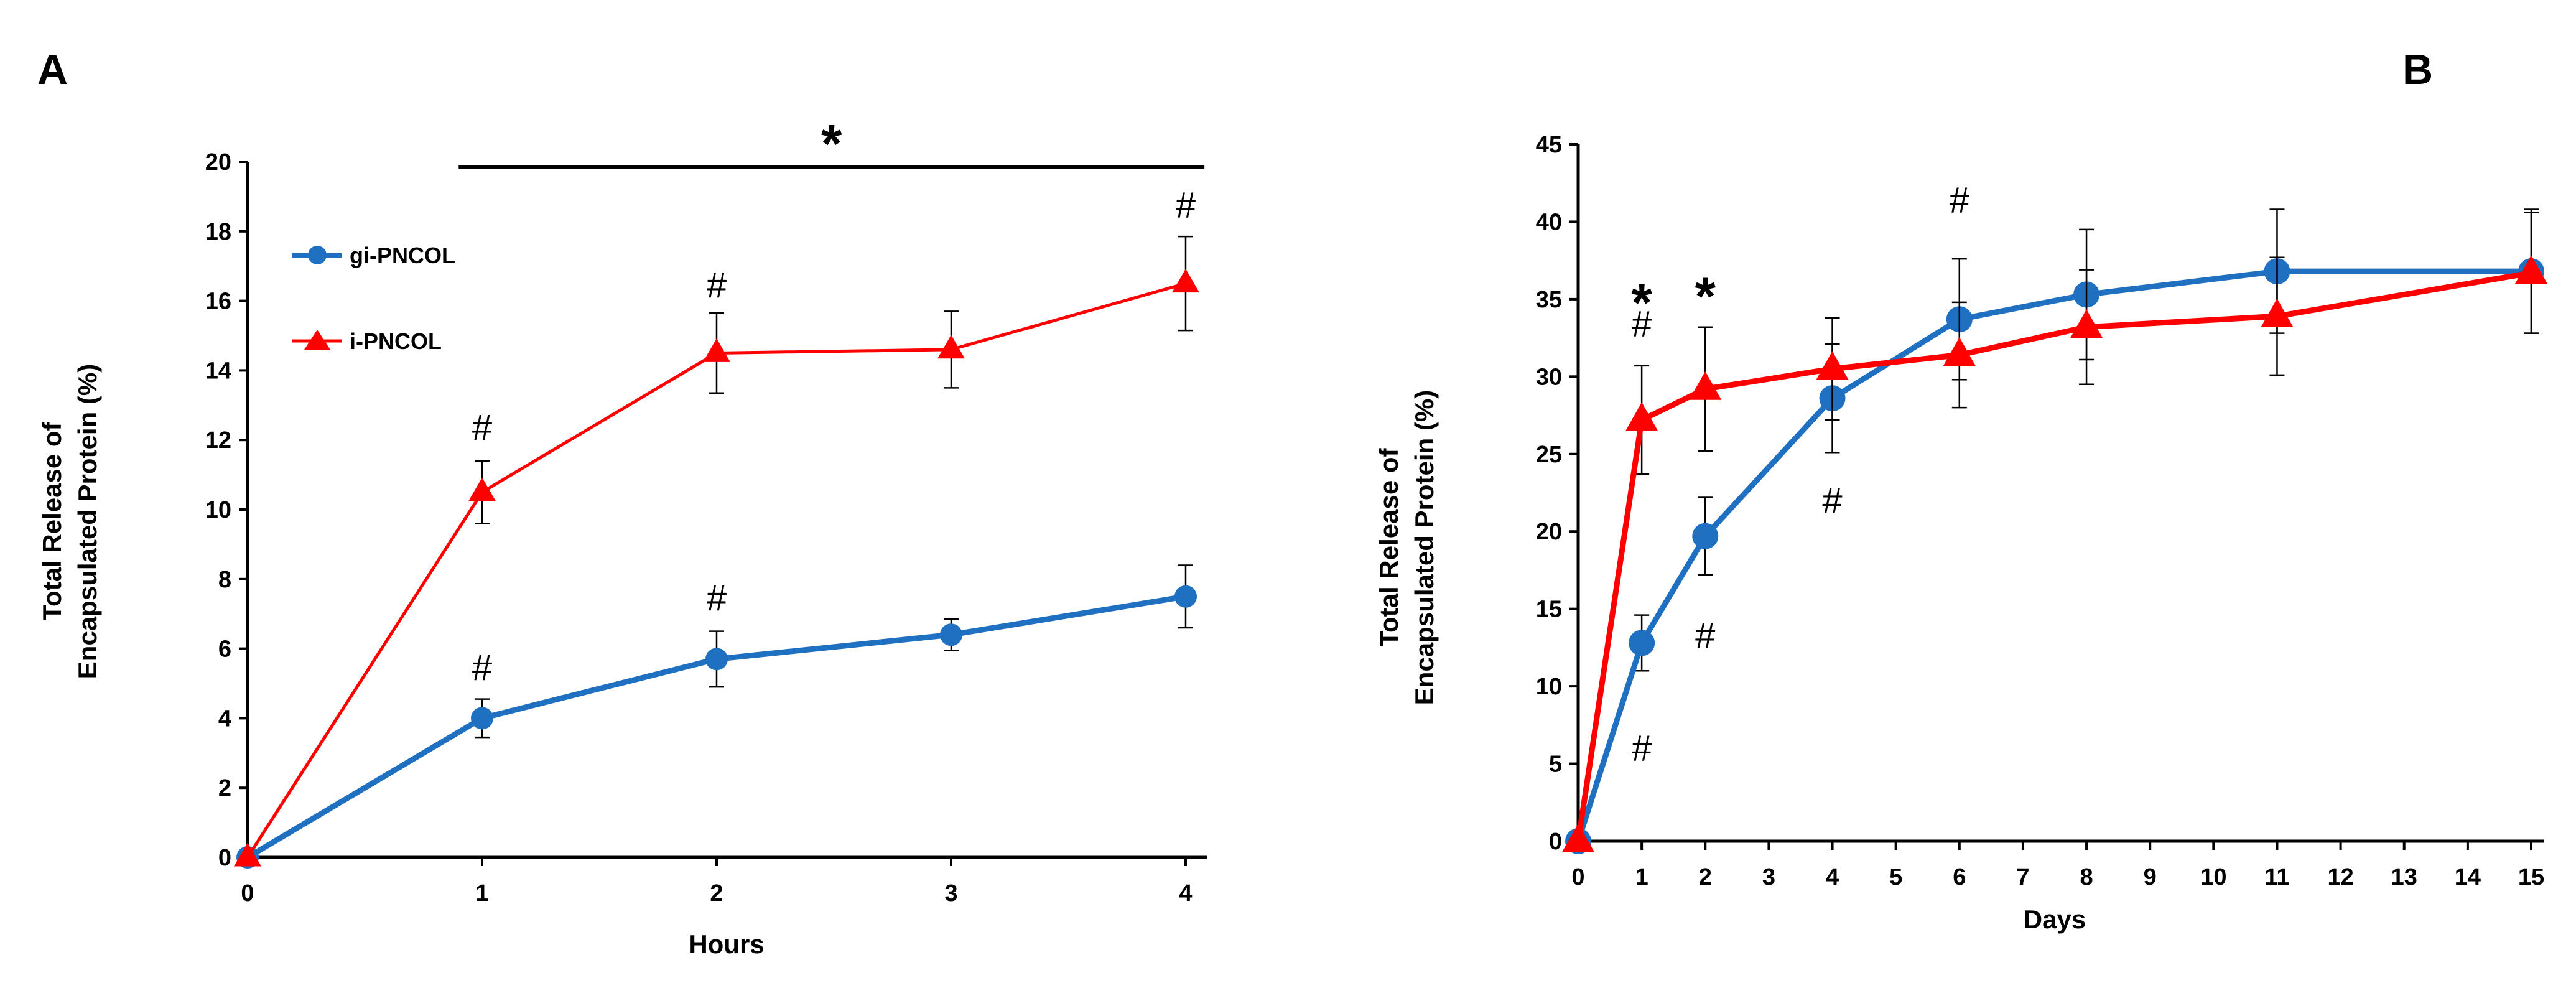 This screenshot has height=988, width=2576. What do you see at coordinates (52, 521) in the screenshot?
I see `panel-a-y-axis-label-line1: Total Release of` at bounding box center [52, 521].